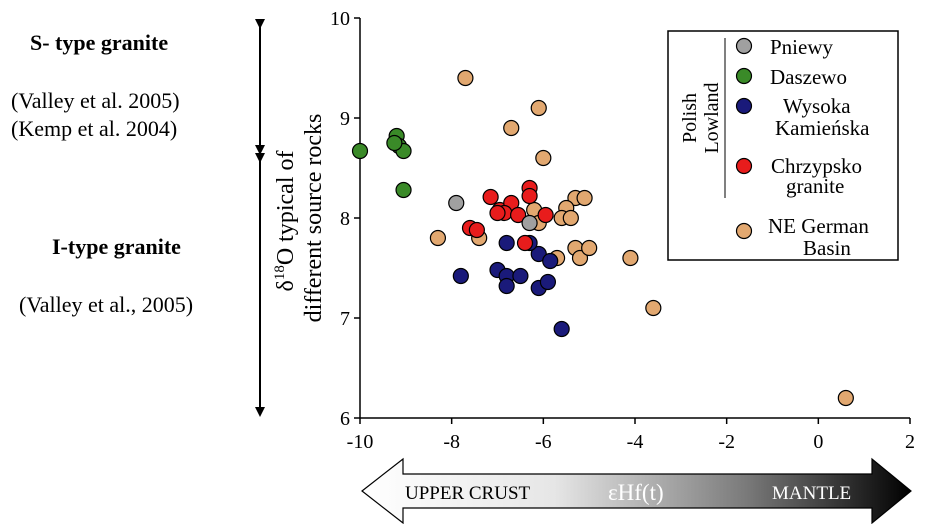  What do you see at coordinates (451, 442) in the screenshot?
I see `x-tick-label: -8` at bounding box center [451, 442].